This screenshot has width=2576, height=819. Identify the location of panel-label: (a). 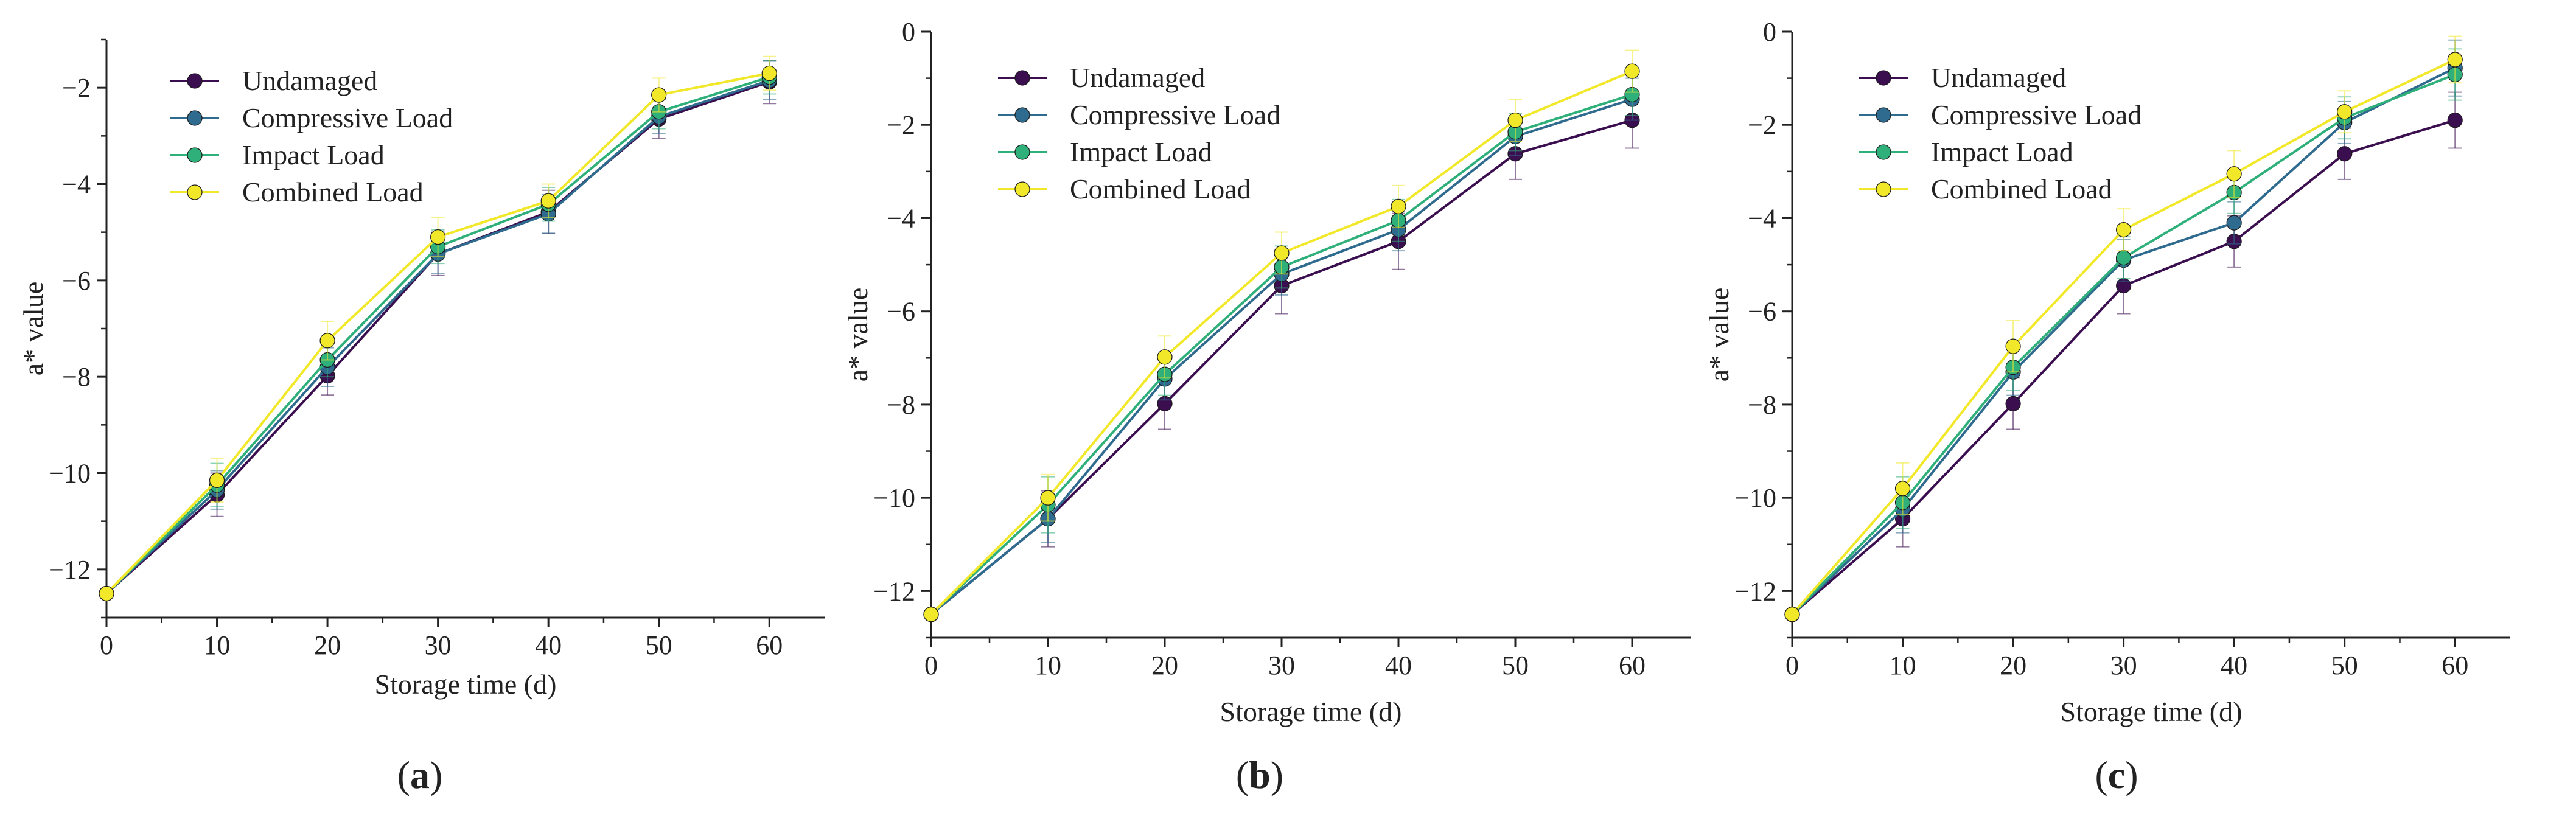
(420, 774).